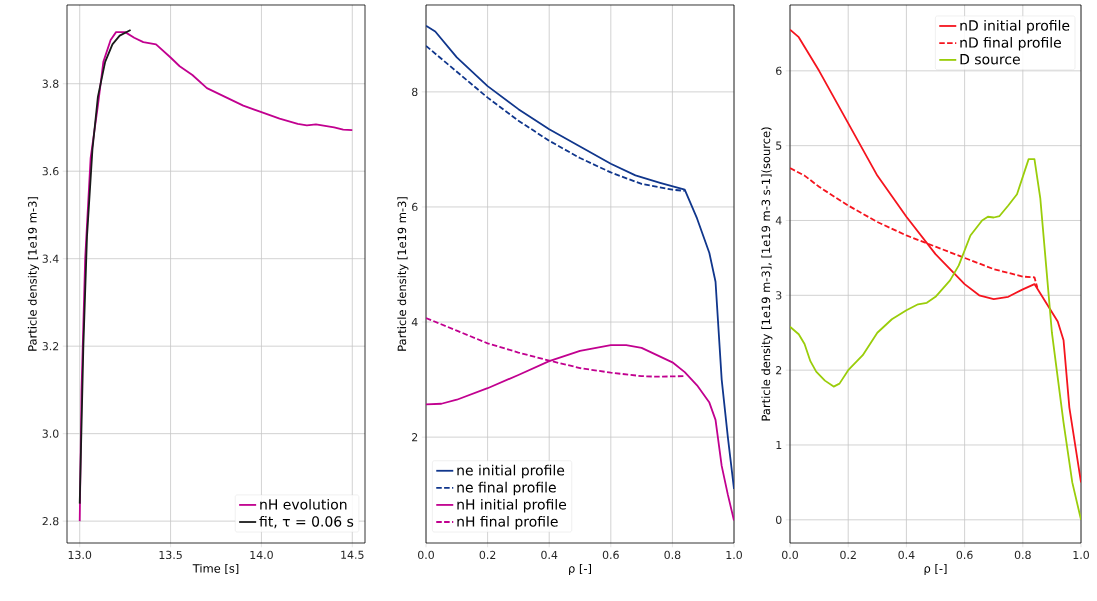 This screenshot has width=1097, height=601. I want to click on legend-label: nD final profile, so click(1010, 44).